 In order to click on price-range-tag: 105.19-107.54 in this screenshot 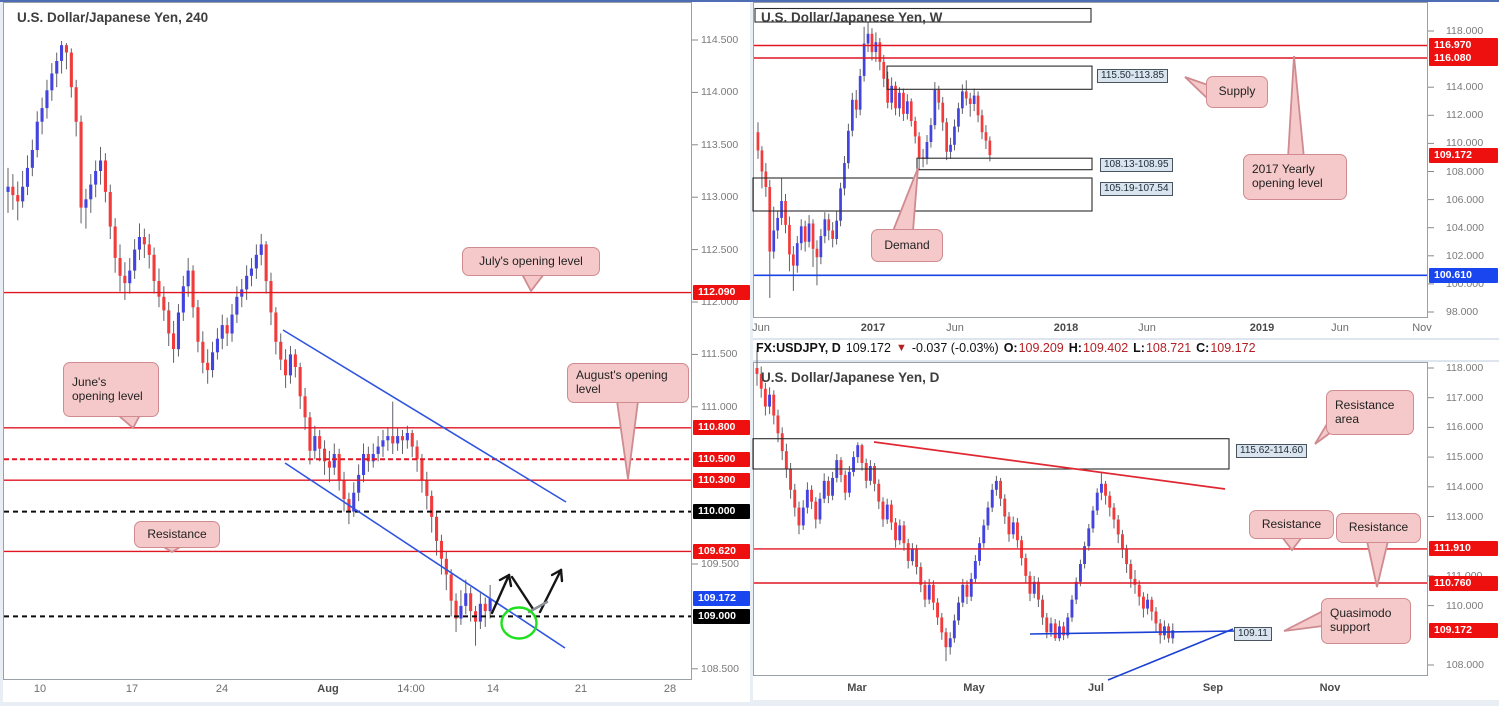, I will do `click(1136, 189)`.